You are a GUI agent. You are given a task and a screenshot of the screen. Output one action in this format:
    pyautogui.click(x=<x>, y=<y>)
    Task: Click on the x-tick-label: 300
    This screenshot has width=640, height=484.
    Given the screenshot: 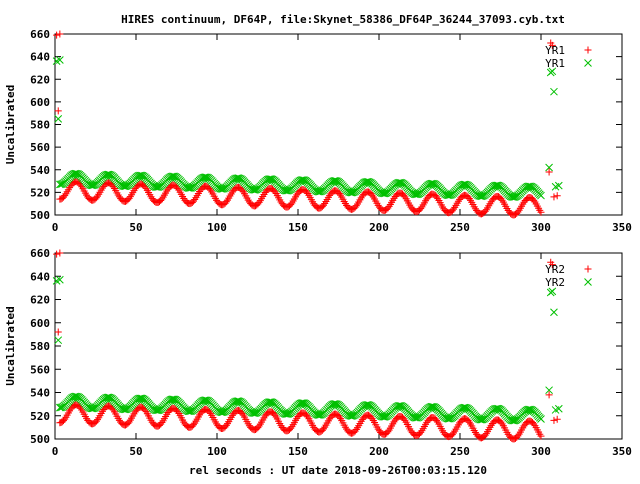 What is the action you would take?
    pyautogui.click(x=541, y=451)
    